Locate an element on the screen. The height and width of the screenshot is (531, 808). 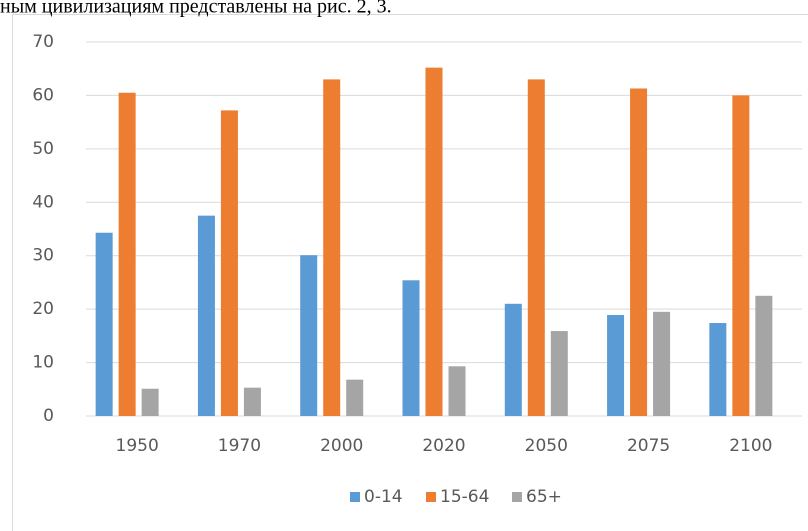
legend-label: 65+ is located at coordinates (544, 497).